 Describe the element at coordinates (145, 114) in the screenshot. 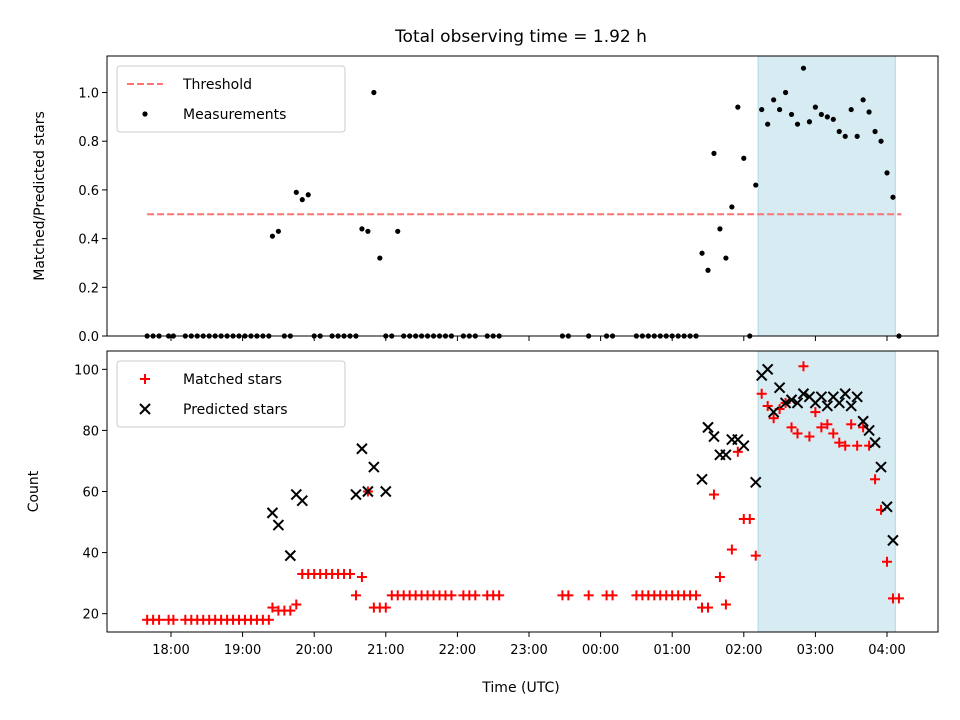

I see `legend-measurement-swatch` at that location.